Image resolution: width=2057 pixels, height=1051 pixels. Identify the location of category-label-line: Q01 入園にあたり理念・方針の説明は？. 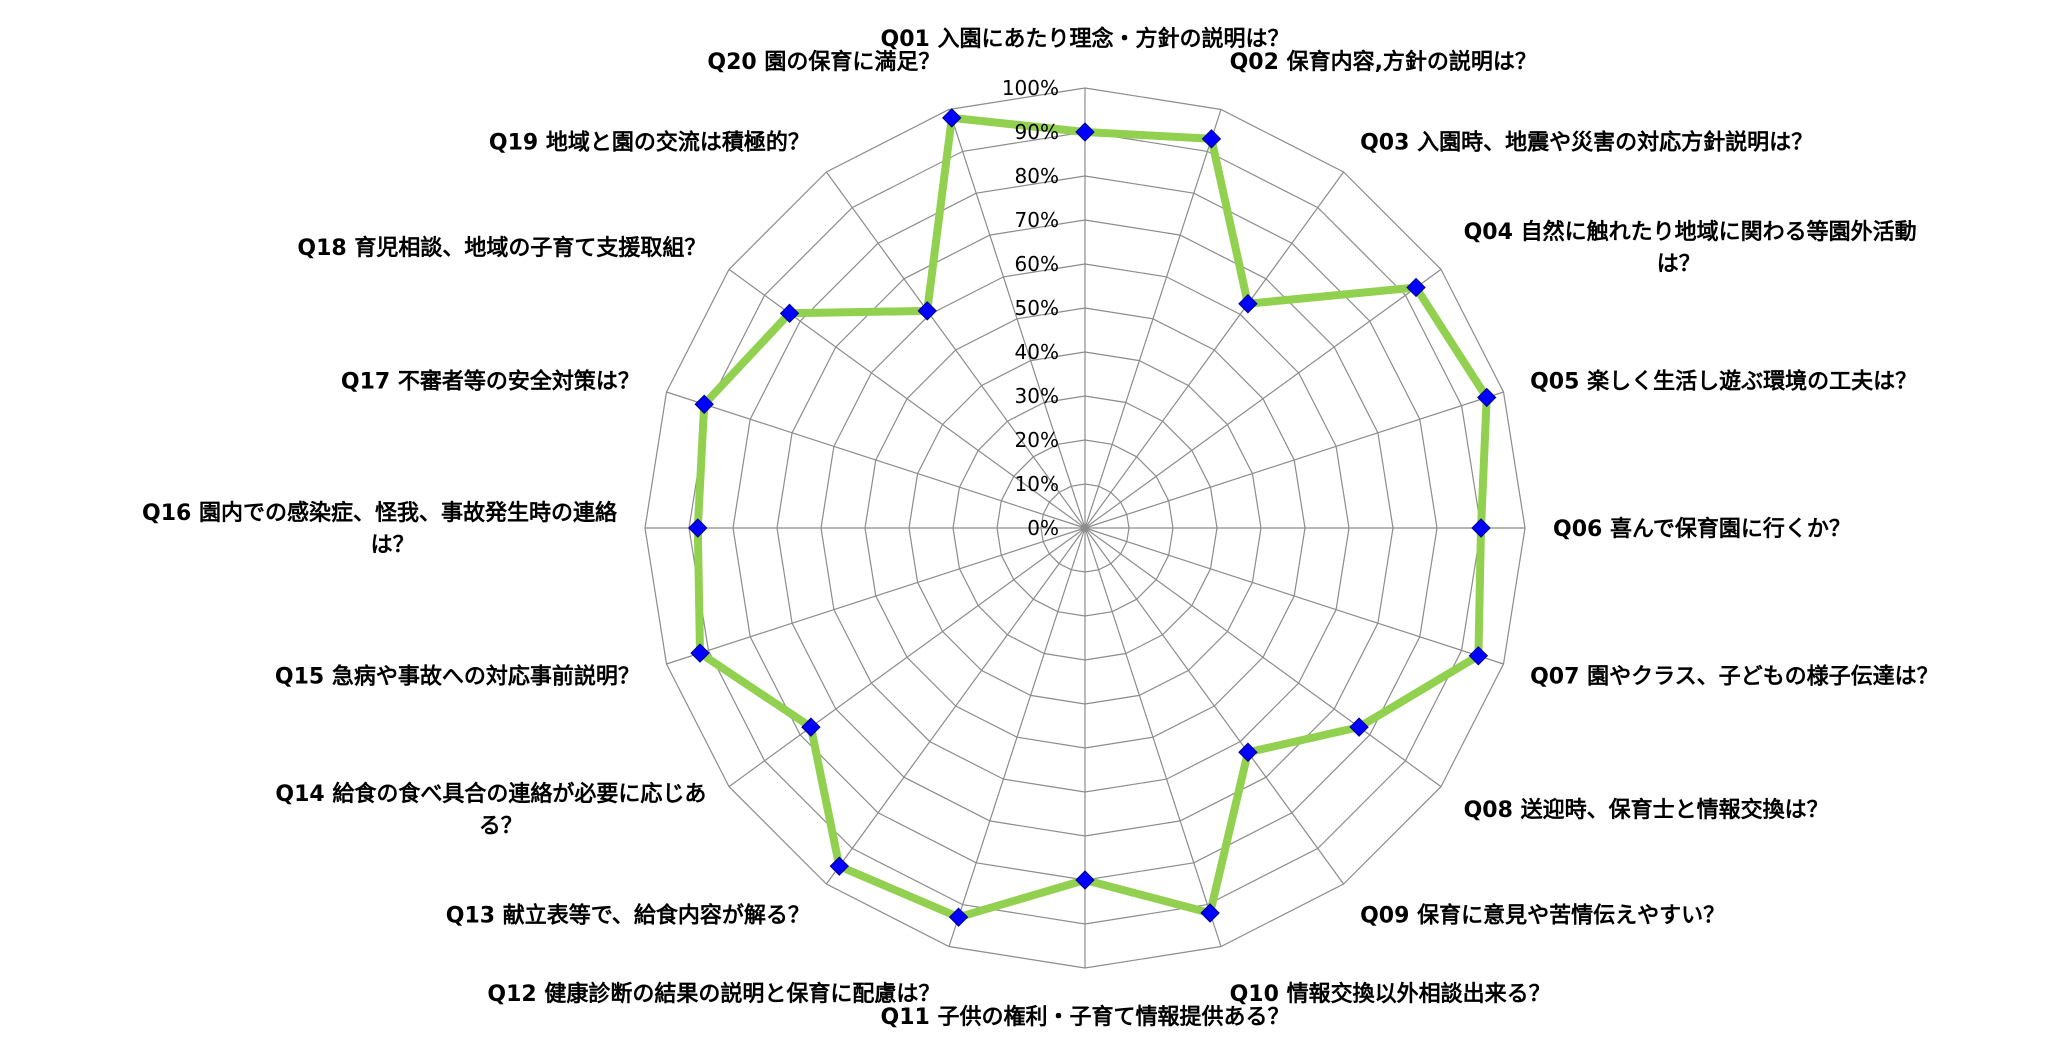
(1085, 39).